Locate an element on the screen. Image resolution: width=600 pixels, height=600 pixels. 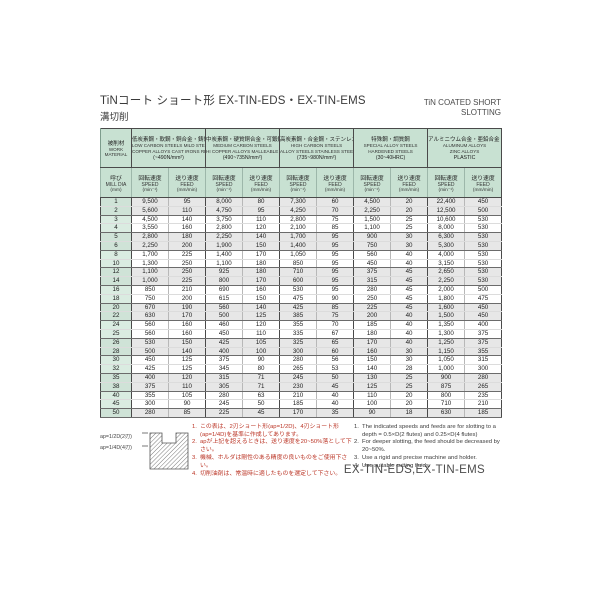
speed-value-cell: 1,150 is located at coordinates (446, 352).